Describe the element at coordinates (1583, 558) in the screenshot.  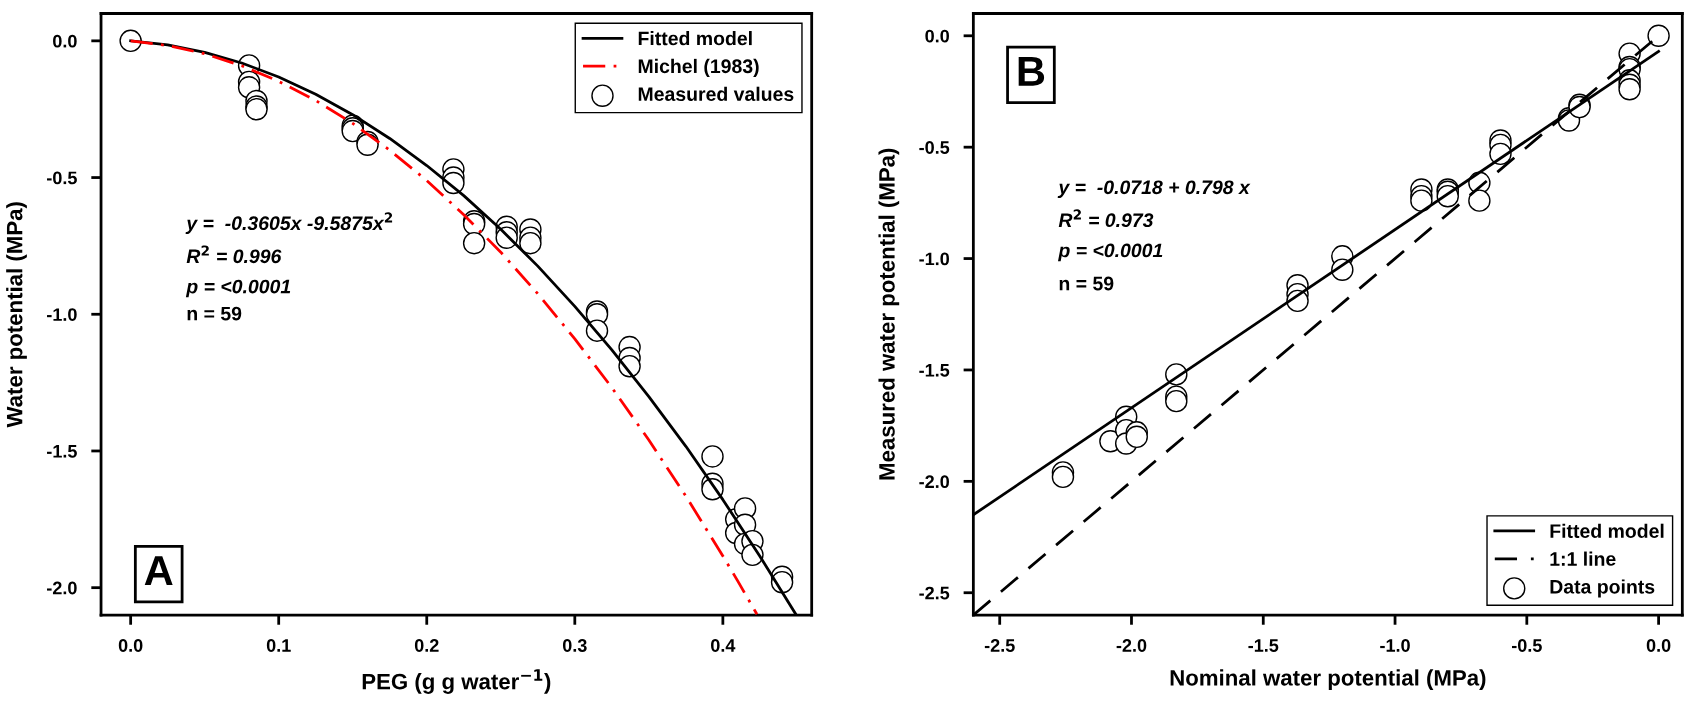
I see `legend-label: 1:1 line` at that location.